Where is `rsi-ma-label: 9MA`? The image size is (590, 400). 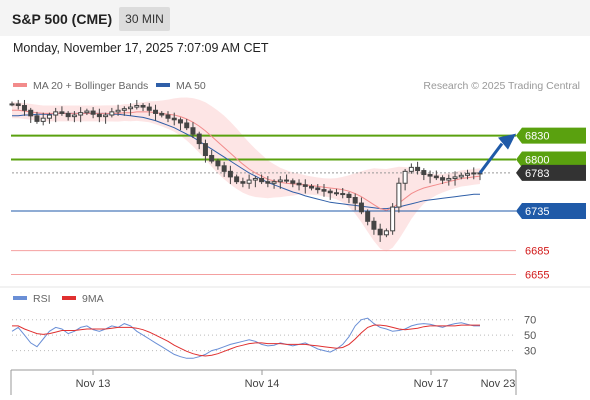 rsi-ma-label: 9MA is located at coordinates (93, 299).